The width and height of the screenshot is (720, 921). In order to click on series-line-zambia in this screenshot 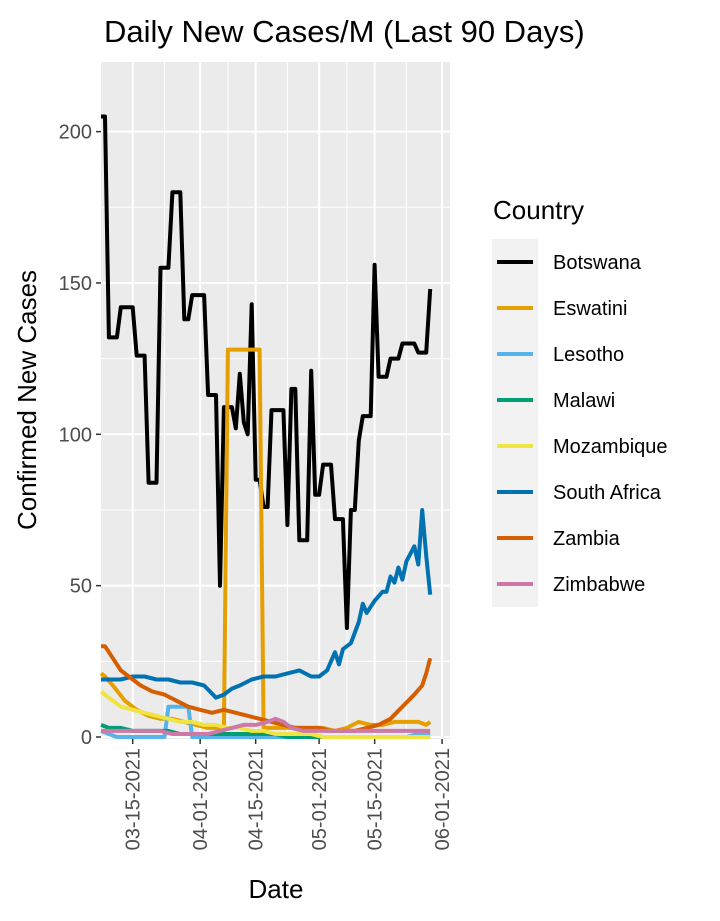, I will do `click(267, 688)`.